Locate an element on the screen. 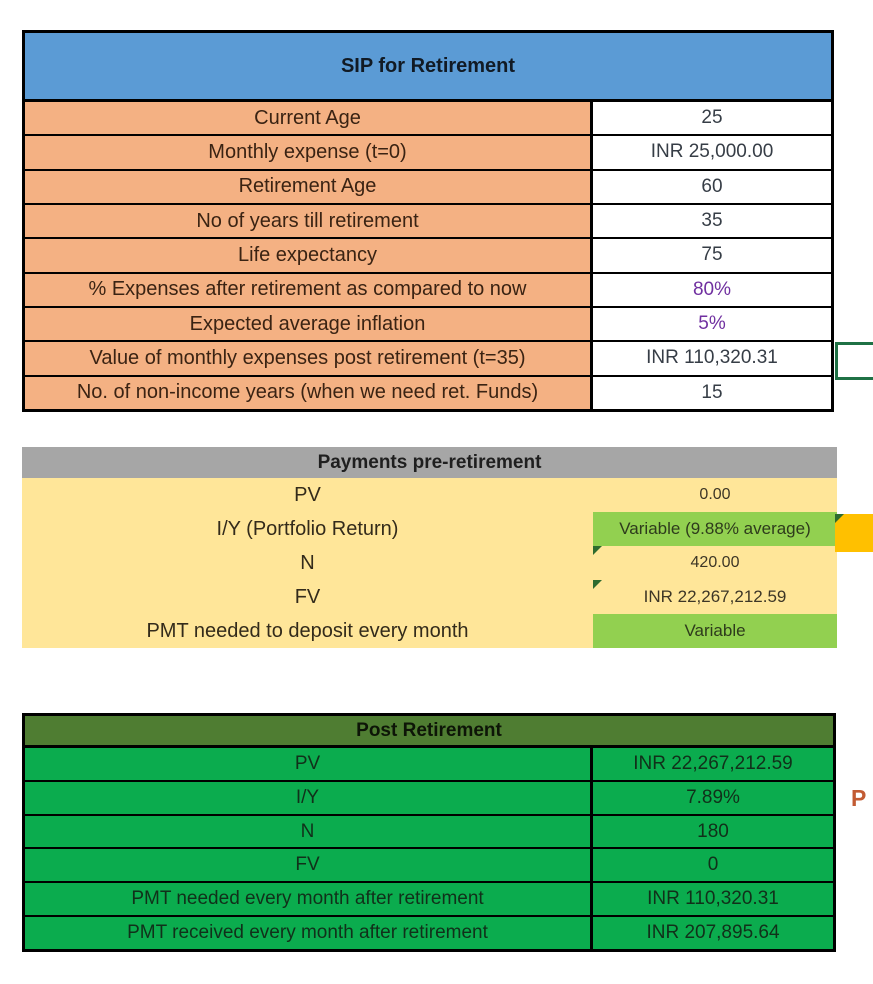 Image resolution: width=873 pixels, height=984 pixels. table-row: Monthly expense (t=0) INR 25,000.00 is located at coordinates (428, 151).